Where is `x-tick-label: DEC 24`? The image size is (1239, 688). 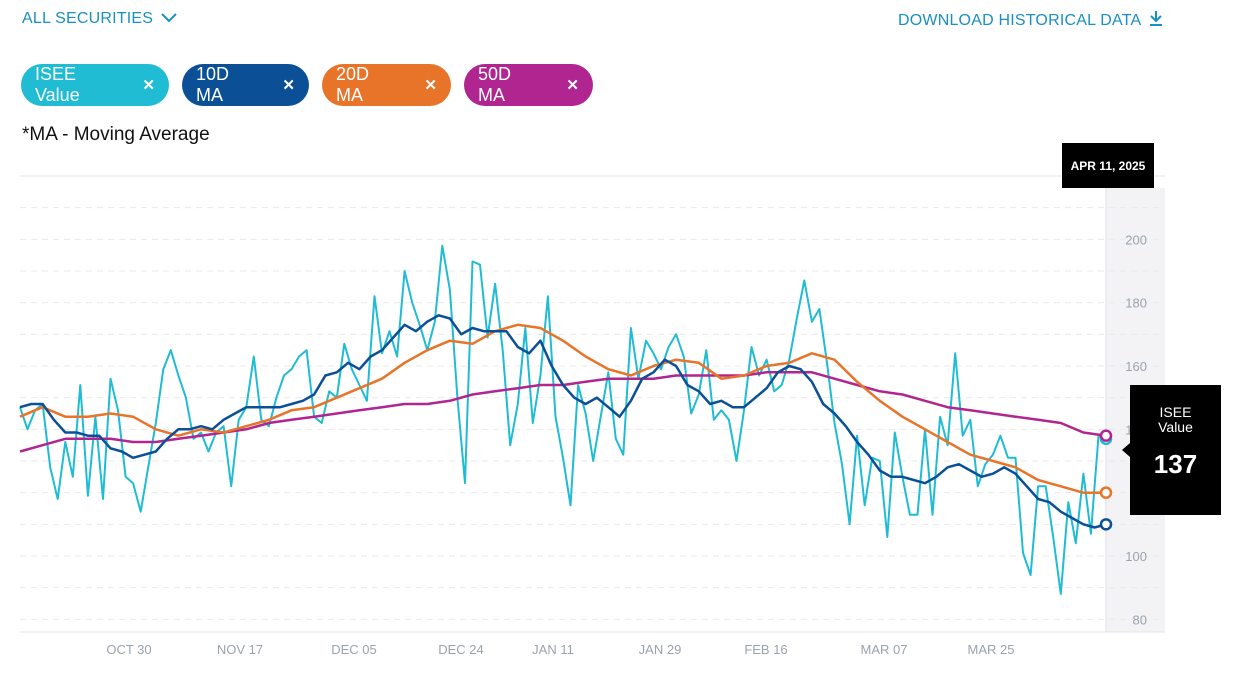 x-tick-label: DEC 24 is located at coordinates (461, 649).